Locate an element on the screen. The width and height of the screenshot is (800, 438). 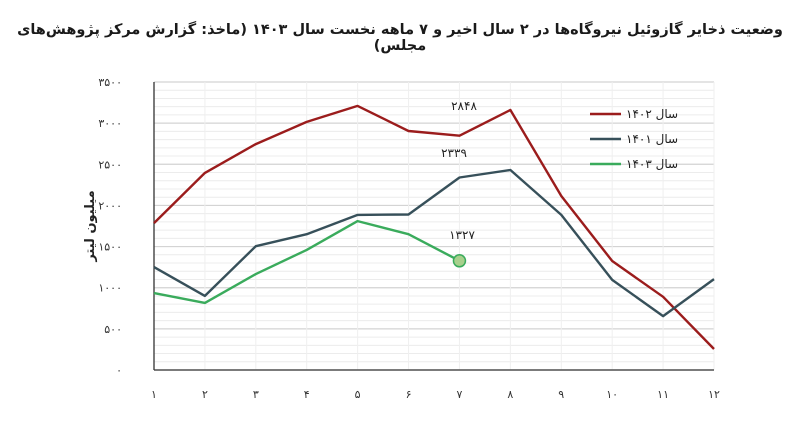
y-tick-label: ۰ is located at coordinates (119, 370).